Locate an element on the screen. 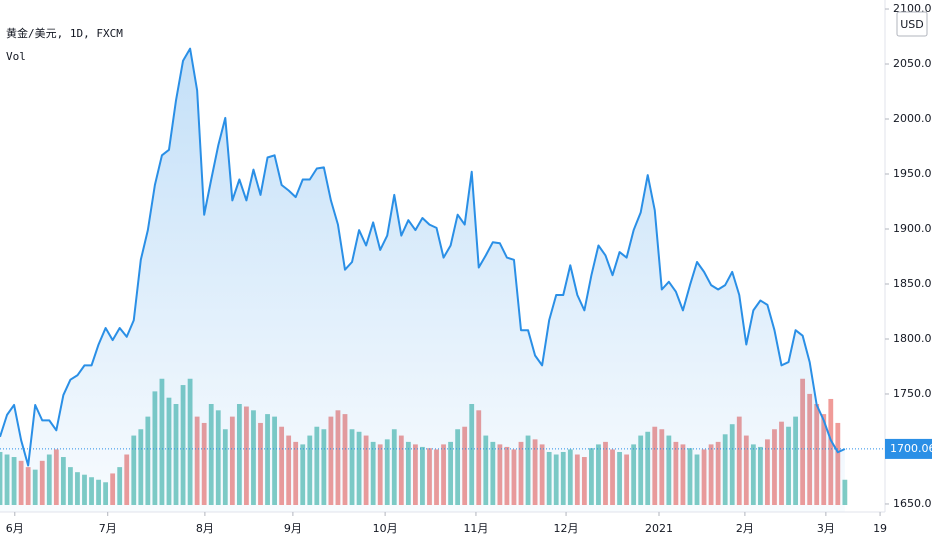  y-tick-label: 1800.00 is located at coordinates (912, 338).